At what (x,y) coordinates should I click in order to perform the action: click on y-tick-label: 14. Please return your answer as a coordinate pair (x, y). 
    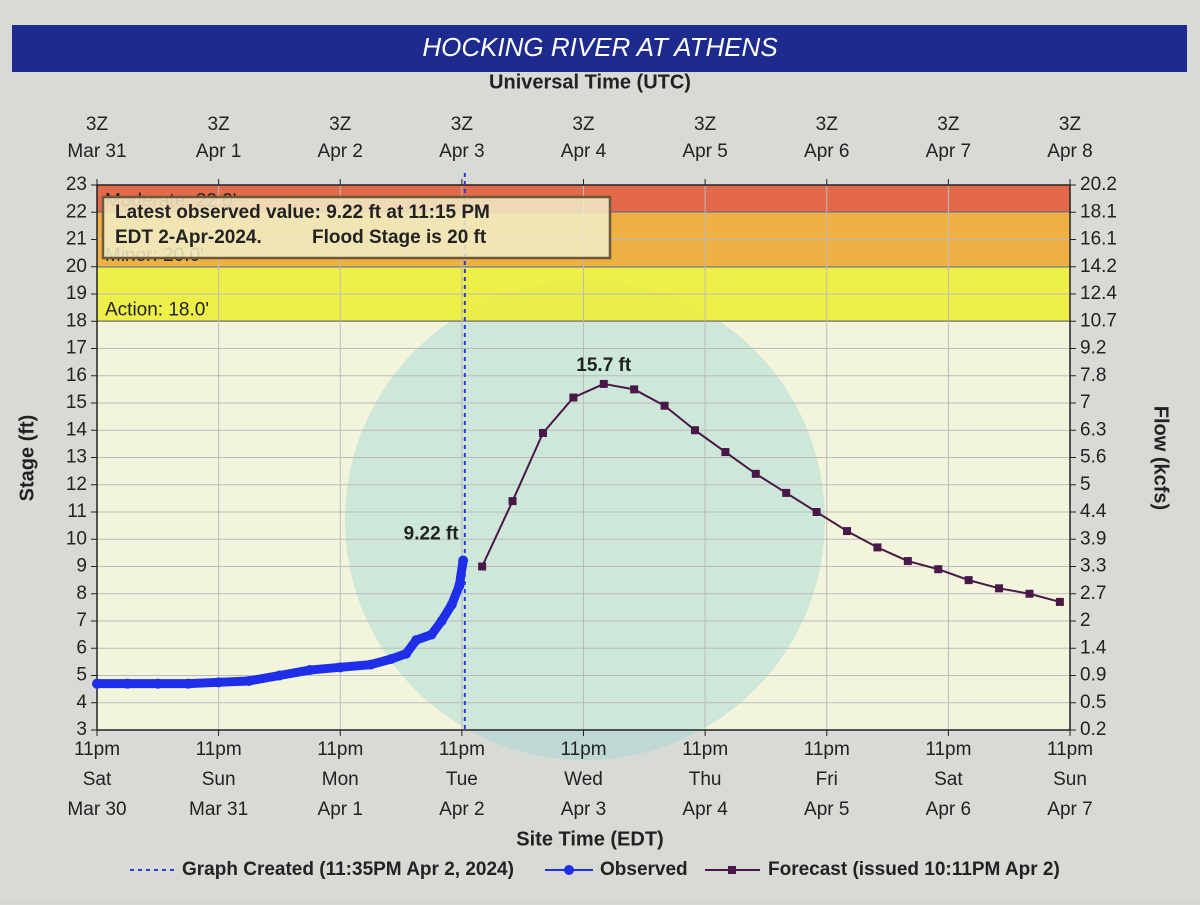
    Looking at the image, I should click on (77, 429).